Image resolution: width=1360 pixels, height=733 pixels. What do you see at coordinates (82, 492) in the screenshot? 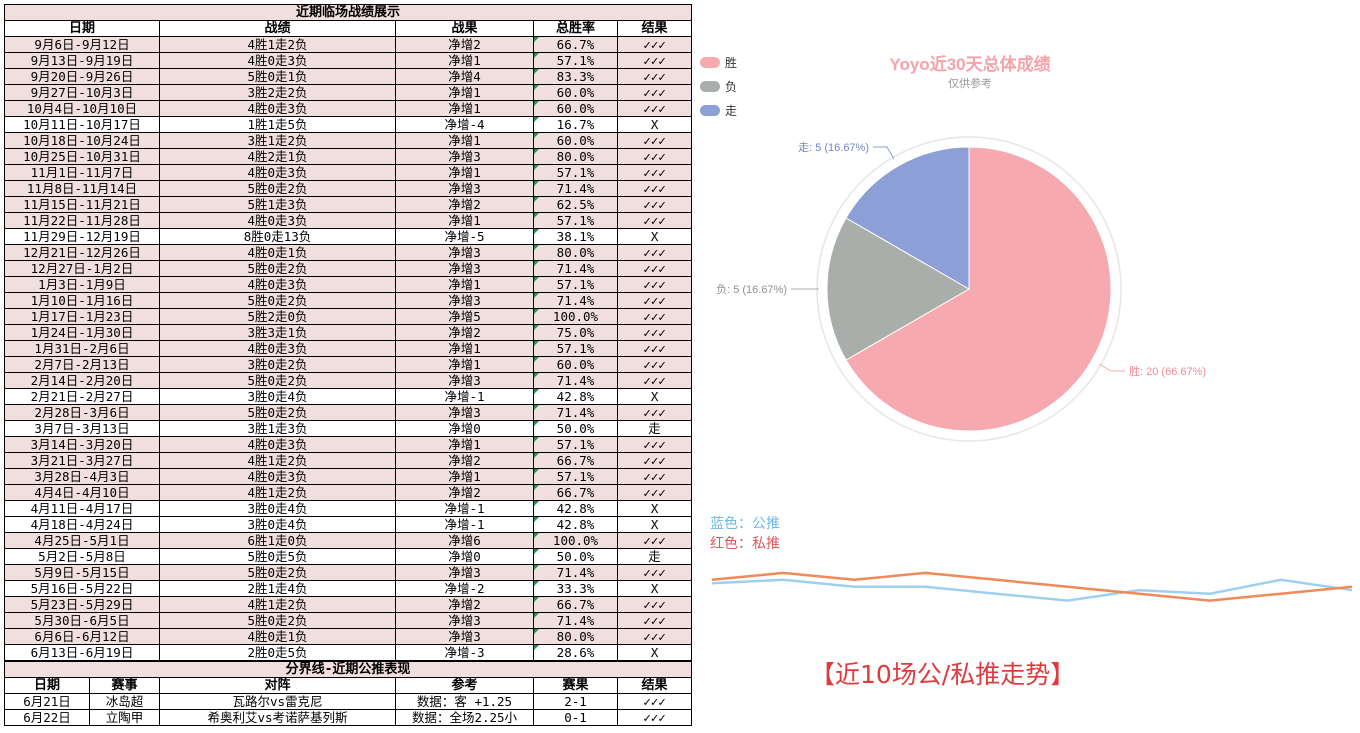
I see `cell-date: 4月4日-4月10日` at bounding box center [82, 492].